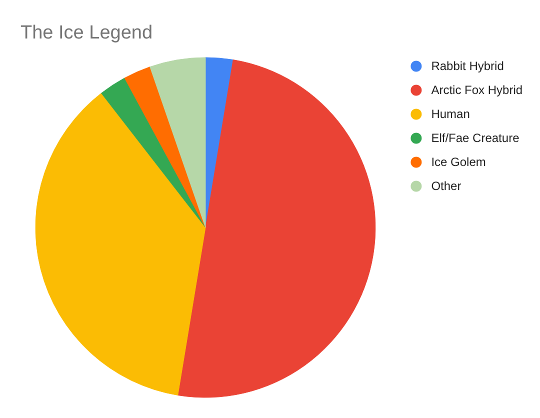  What do you see at coordinates (458, 162) in the screenshot?
I see `legend-label: Ice Golem` at bounding box center [458, 162].